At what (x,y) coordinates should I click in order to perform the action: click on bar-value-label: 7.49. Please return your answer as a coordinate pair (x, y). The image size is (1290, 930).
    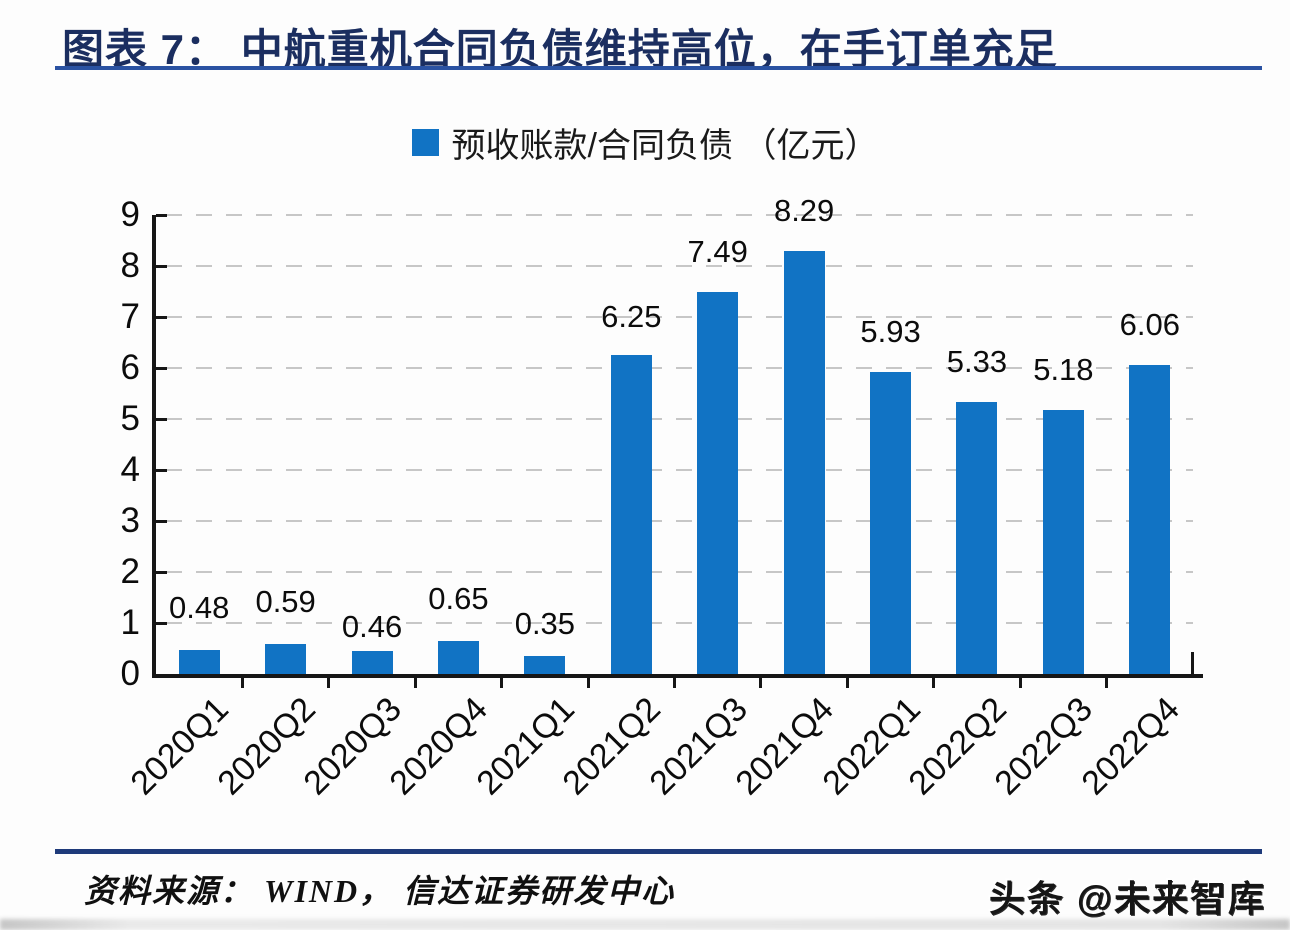
    Looking at the image, I should click on (717, 252).